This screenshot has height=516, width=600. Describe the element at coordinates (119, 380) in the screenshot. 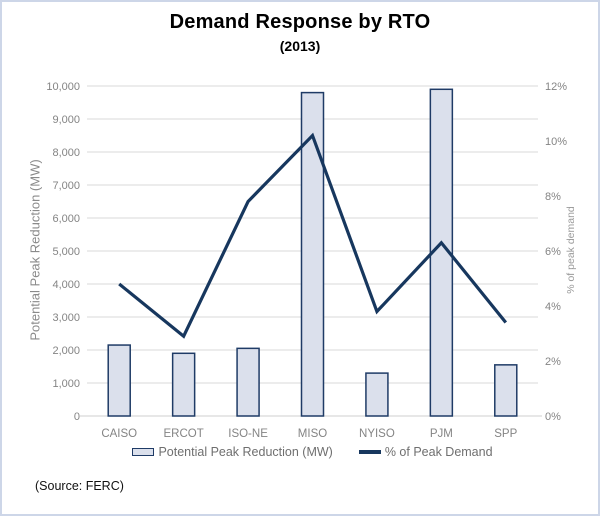

I see `bar-CAISO` at that location.